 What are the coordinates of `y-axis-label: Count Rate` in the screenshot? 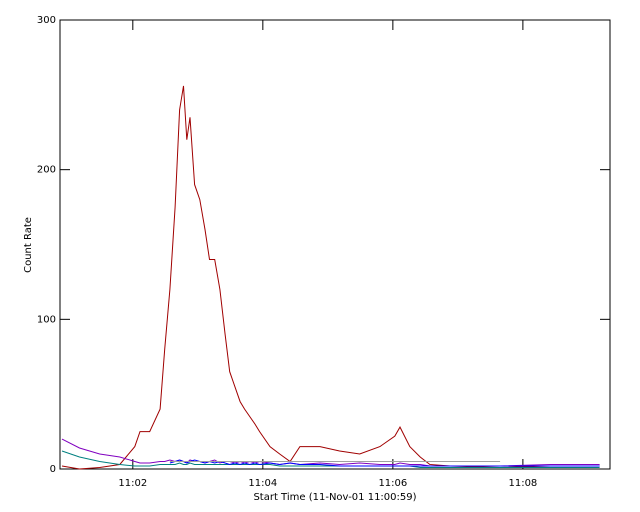 It's located at (28, 245).